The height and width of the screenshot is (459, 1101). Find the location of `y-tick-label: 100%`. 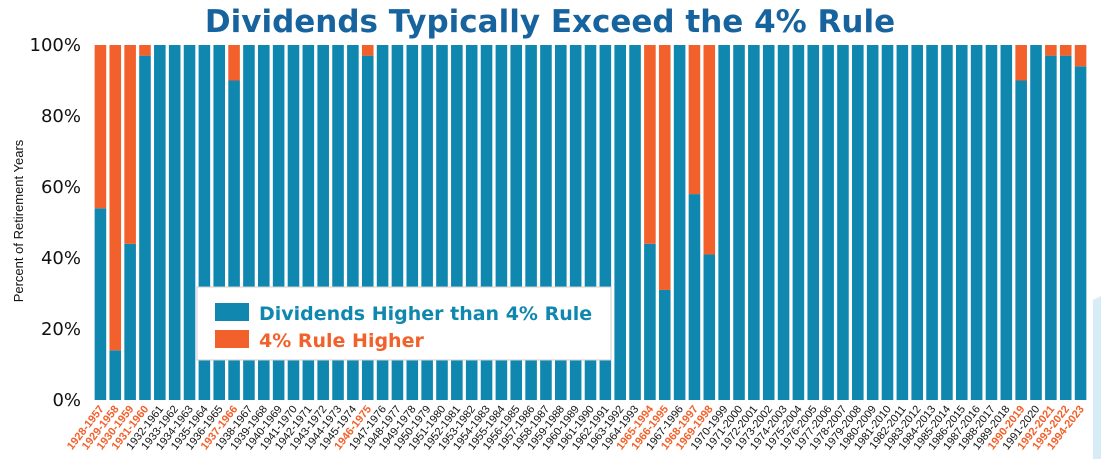

y-tick-label: 100% is located at coordinates (55, 45).